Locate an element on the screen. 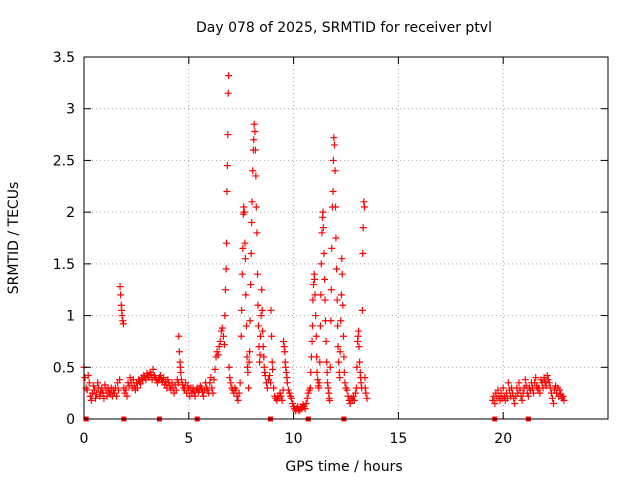 The image size is (640, 480). y-tick-label: 2.5 is located at coordinates (64, 161).